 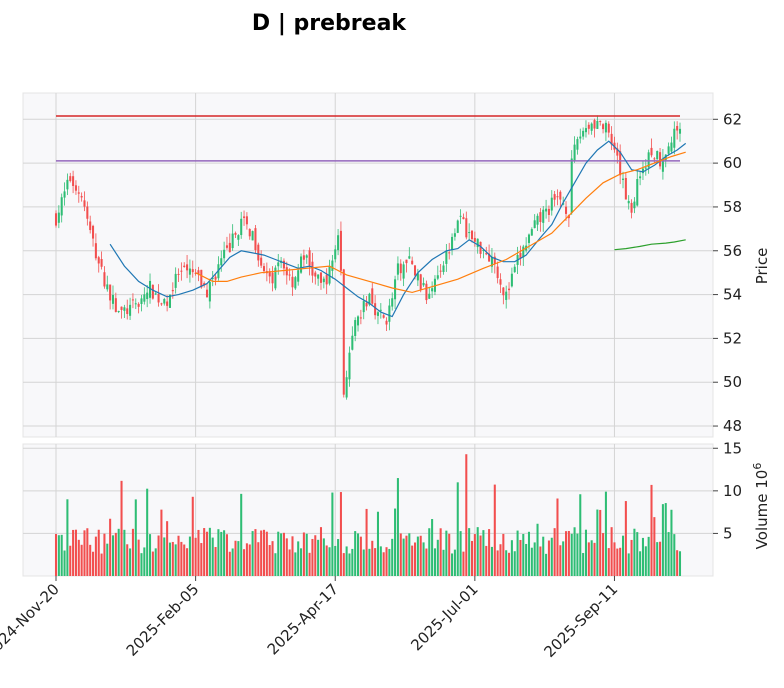 What do you see at coordinates (762, 266) in the screenshot?
I see `price-axis-label: Price` at bounding box center [762, 266].